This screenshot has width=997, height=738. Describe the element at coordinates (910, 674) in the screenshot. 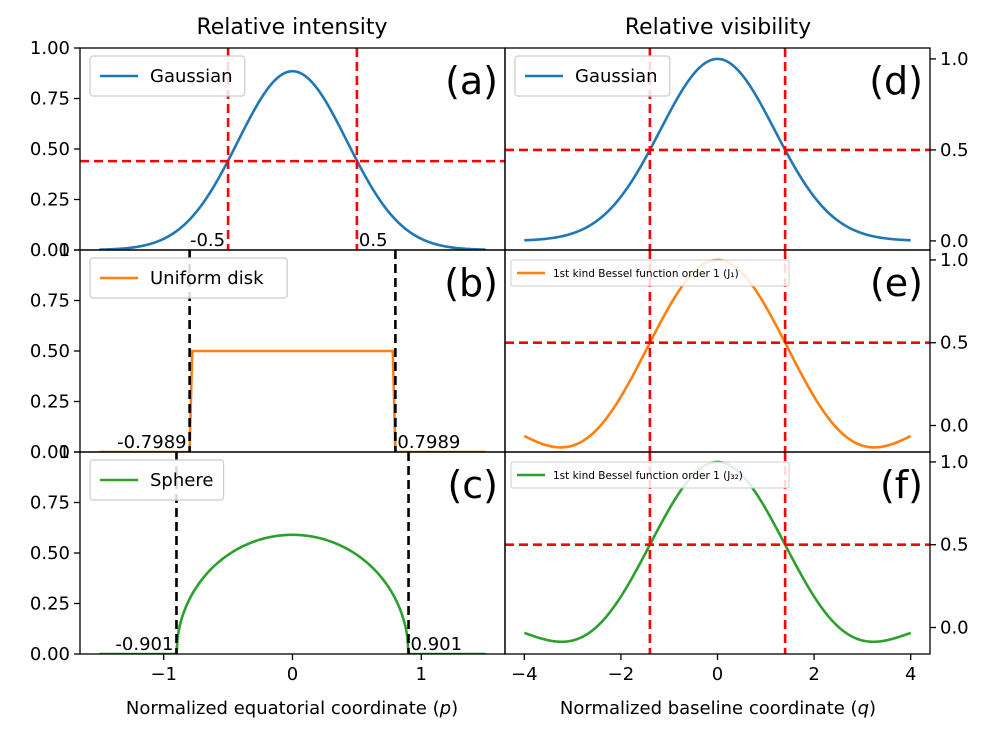

I see `xtick-label-1-4: 4` at that location.